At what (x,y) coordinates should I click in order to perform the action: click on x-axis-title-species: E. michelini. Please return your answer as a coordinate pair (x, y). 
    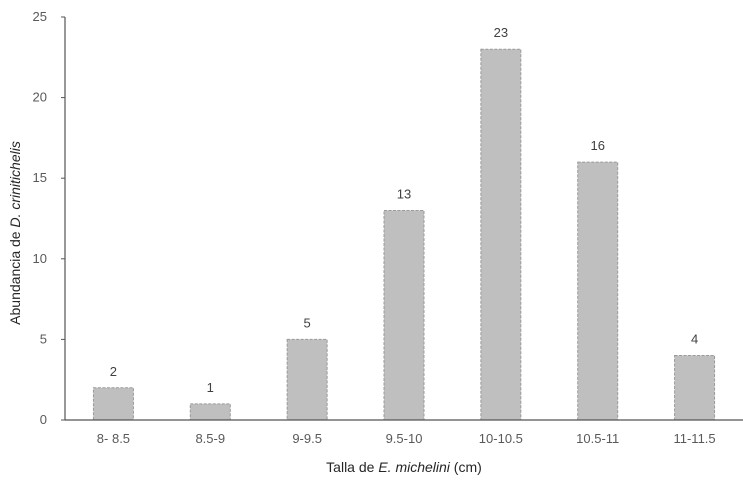
    Looking at the image, I should click on (414, 467).